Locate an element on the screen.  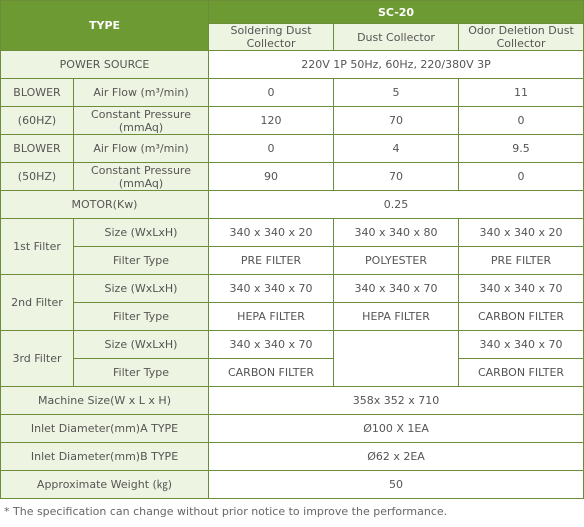
pressure-50-value: 90 is located at coordinates (271, 176).